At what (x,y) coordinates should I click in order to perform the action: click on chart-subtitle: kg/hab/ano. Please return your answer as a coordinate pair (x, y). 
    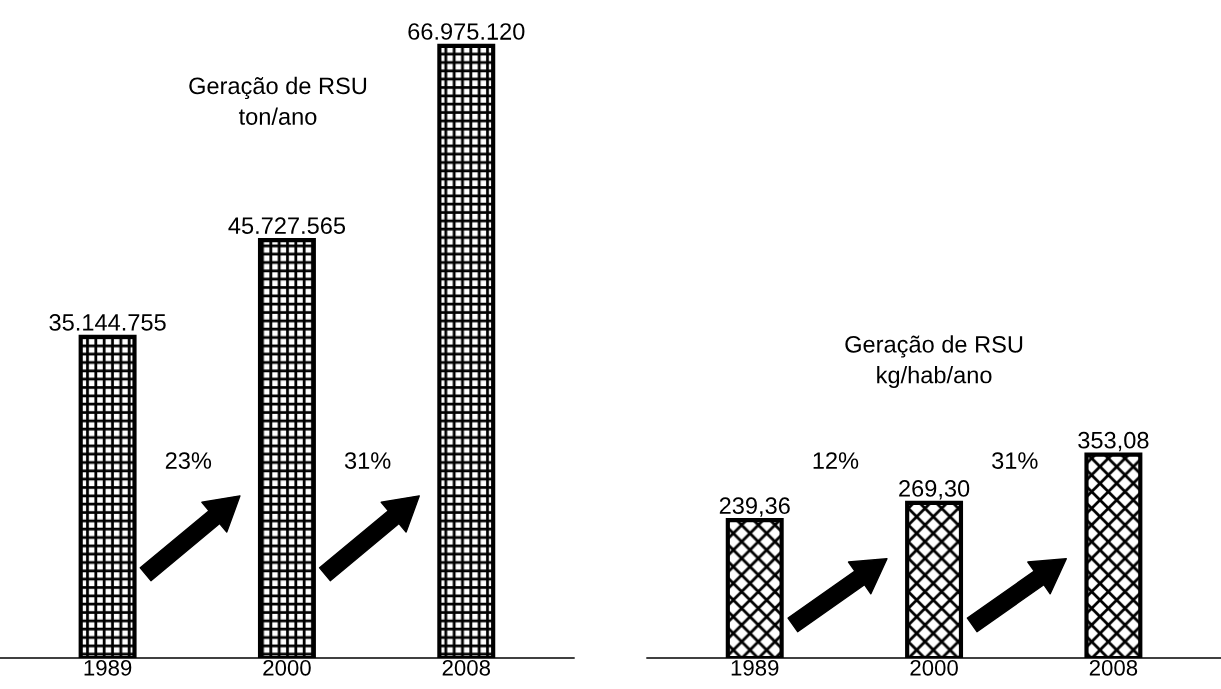
    Looking at the image, I should click on (934, 377).